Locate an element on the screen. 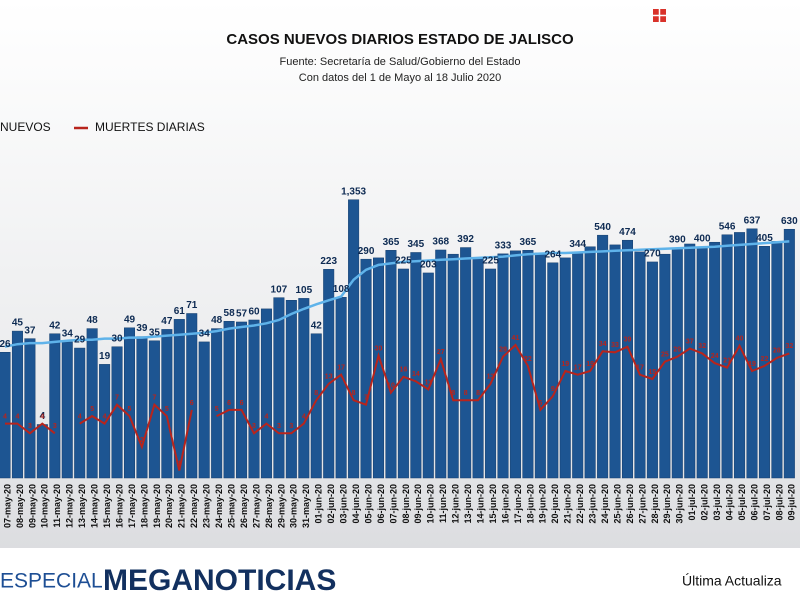 This screenshot has width=800, height=600. value-label: 37 is located at coordinates (30, 330).